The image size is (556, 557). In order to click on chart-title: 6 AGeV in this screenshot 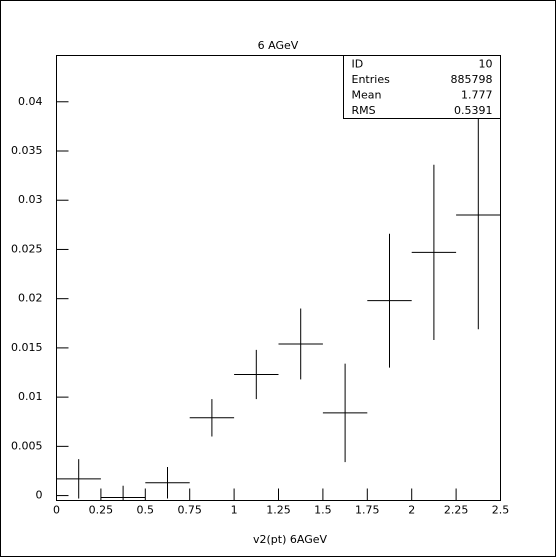, I will do `click(278, 45)`.